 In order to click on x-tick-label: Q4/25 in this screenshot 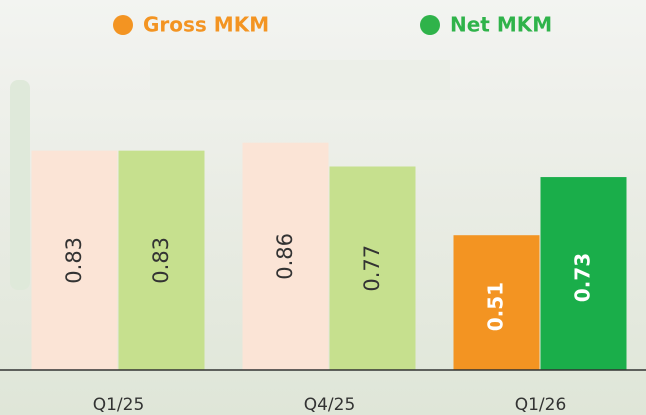, I will do `click(330, 405)`.